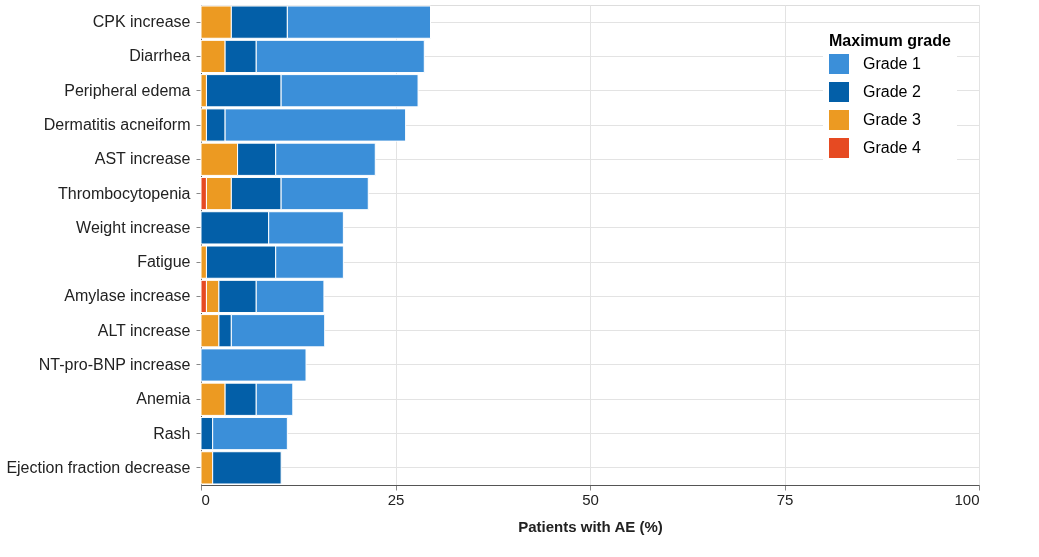 This screenshot has height=557, width=1039. Describe the element at coordinates (590, 499) in the screenshot. I see `x-tick-label: 50` at that location.